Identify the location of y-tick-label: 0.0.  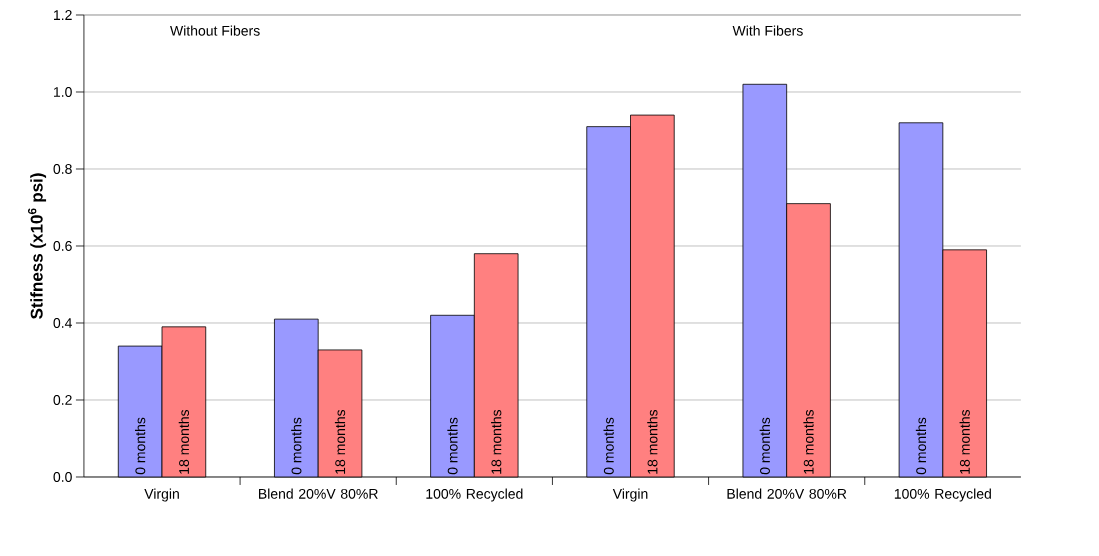
(62, 477).